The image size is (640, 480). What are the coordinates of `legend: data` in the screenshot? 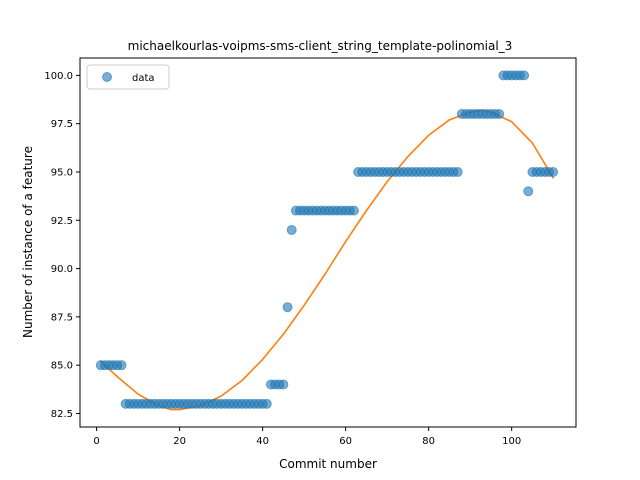 It's located at (128, 77).